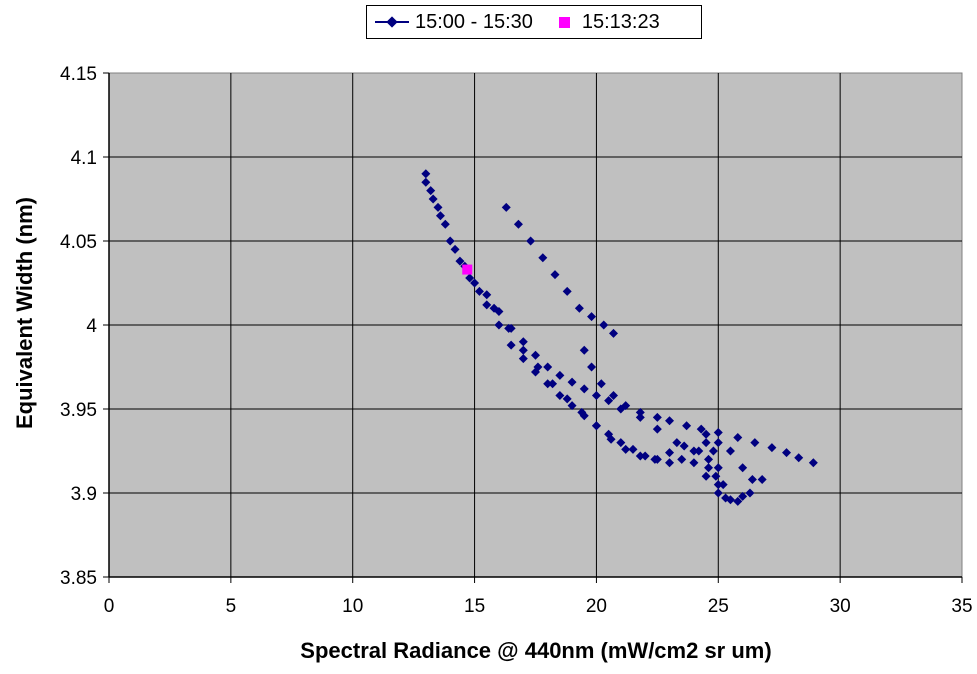 The height and width of the screenshot is (674, 977). What do you see at coordinates (564, 22) in the screenshot?
I see `square-marker-icon` at bounding box center [564, 22].